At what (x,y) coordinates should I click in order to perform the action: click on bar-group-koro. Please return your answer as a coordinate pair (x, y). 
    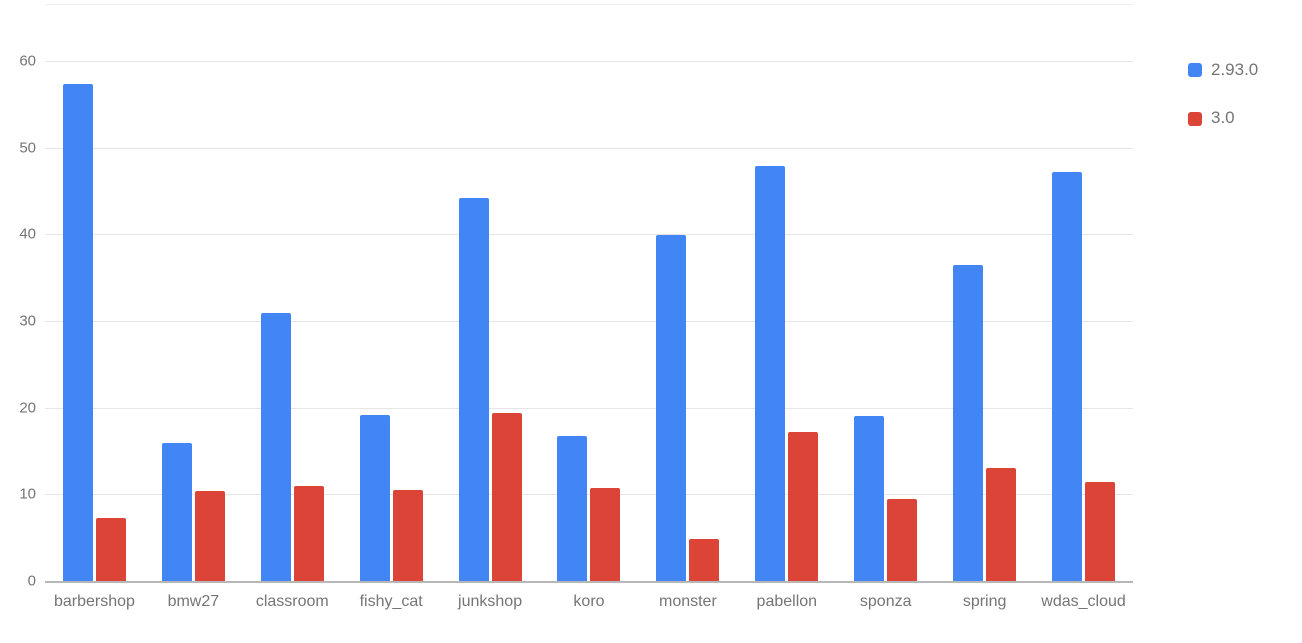
    Looking at the image, I should click on (589, 293).